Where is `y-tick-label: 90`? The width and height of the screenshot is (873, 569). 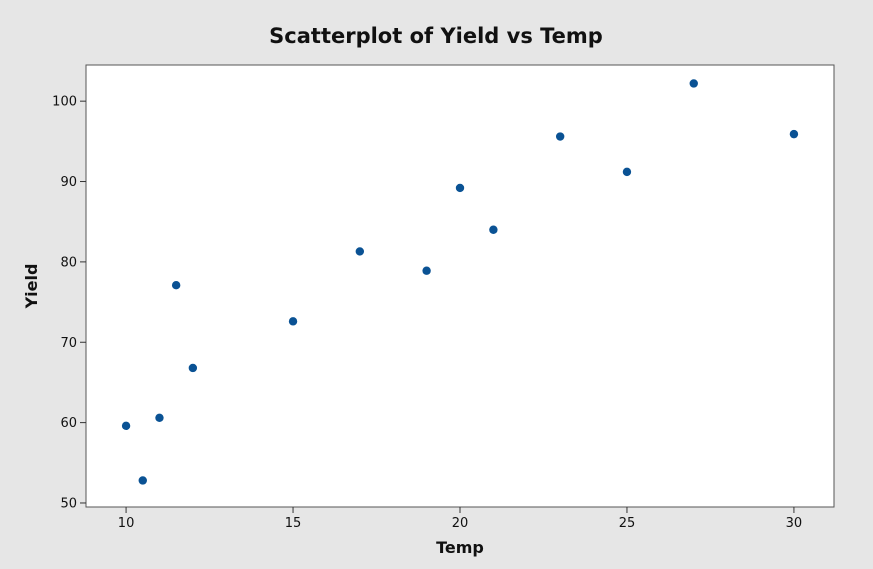 y-tick-label: 90 is located at coordinates (68, 182).